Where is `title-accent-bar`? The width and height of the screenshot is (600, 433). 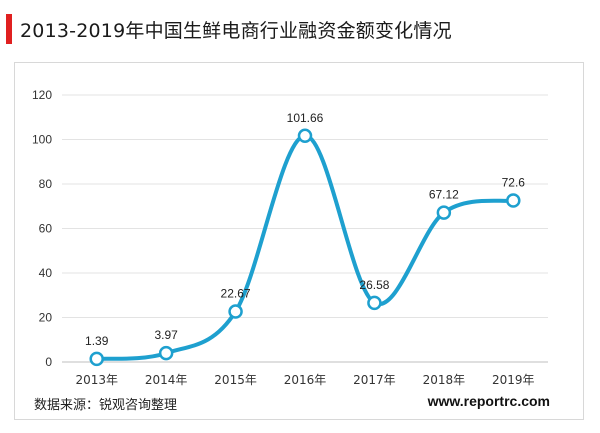
title-accent-bar is located at coordinates (9, 29).